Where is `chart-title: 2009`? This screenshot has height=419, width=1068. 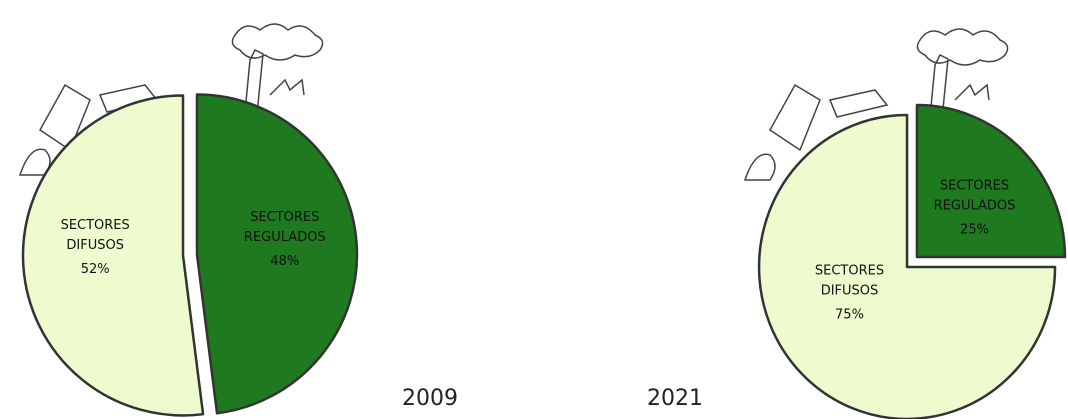
chart-title: 2009 is located at coordinates (430, 398).